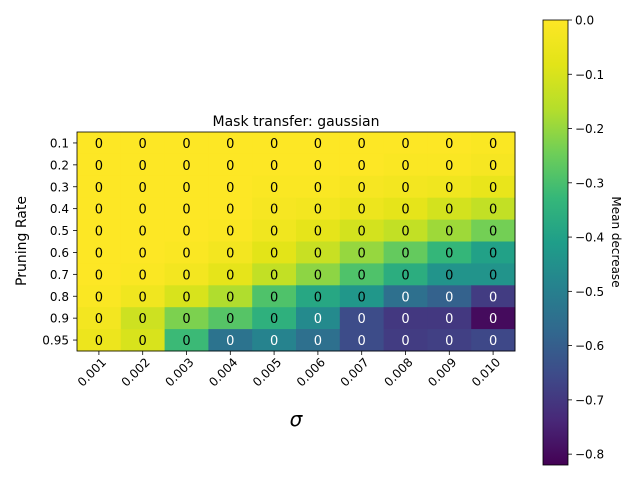  What do you see at coordinates (297, 419) in the screenshot?
I see `x-axis-label: σ` at bounding box center [297, 419].